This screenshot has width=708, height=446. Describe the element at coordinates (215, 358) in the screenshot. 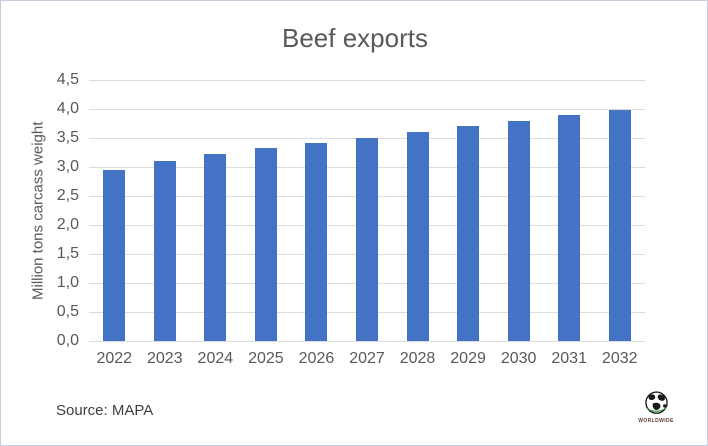

I see `x-tick-label: 2024` at that location.